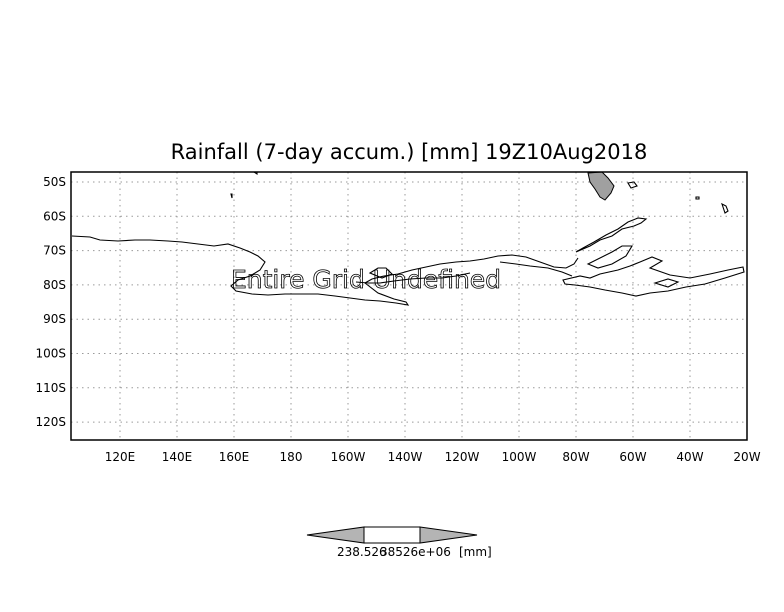 The width and height of the screenshot is (784, 612). I want to click on lon-tick-label: 120W, so click(462, 457).